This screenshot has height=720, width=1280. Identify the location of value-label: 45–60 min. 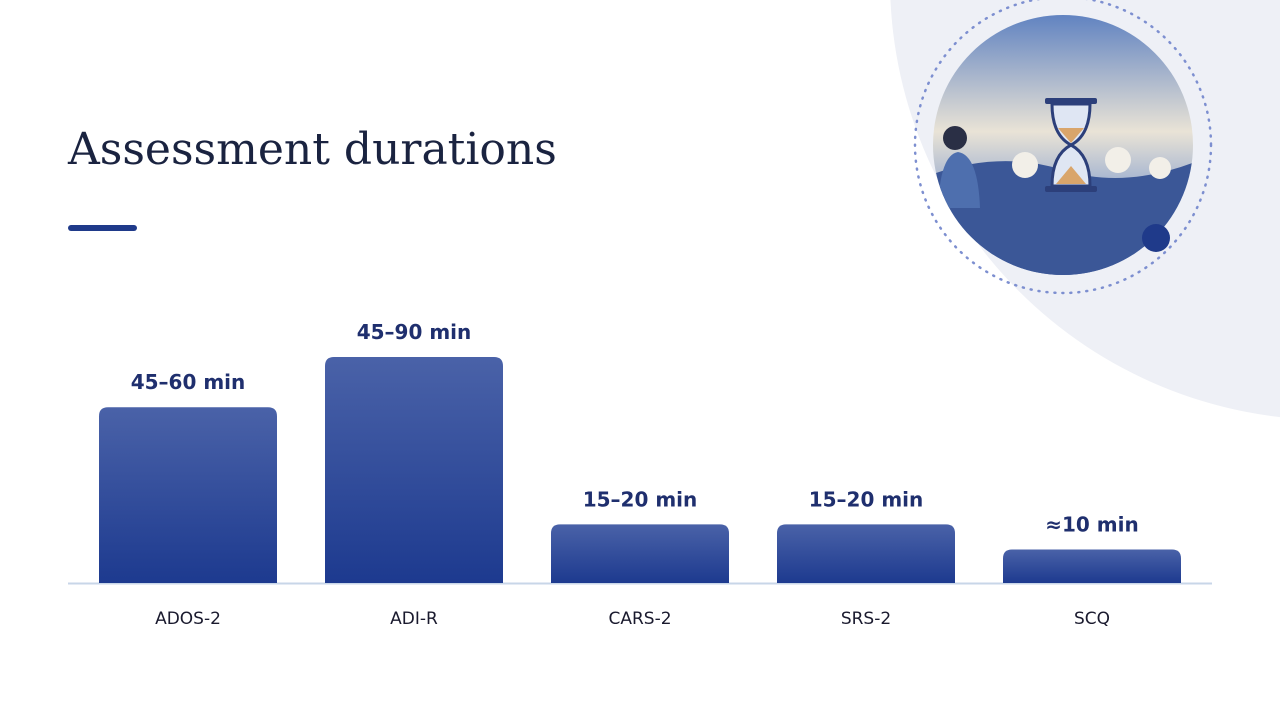
(188, 382).